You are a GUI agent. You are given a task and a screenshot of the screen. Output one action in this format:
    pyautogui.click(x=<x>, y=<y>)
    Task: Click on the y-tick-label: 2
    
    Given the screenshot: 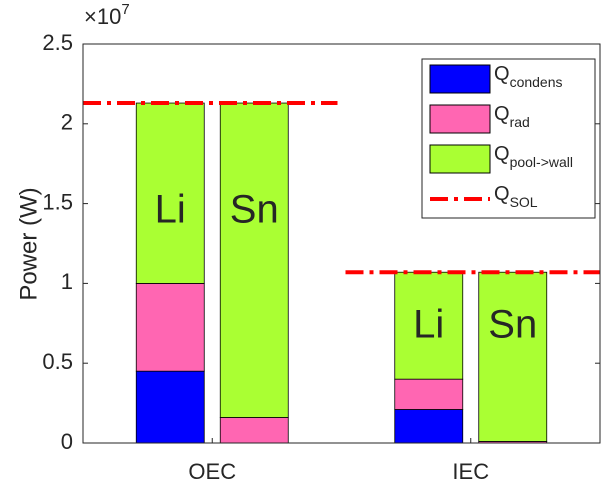 What is the action you would take?
    pyautogui.click(x=67, y=122)
    